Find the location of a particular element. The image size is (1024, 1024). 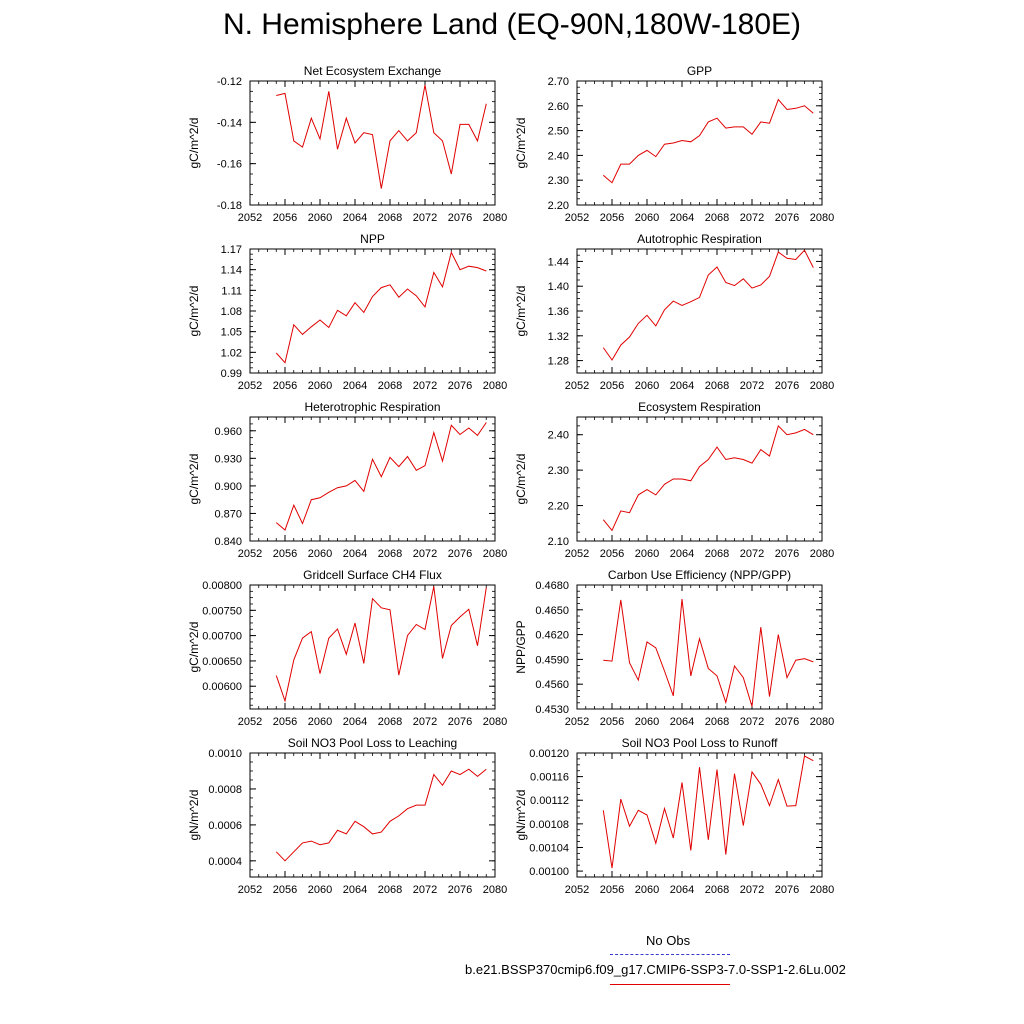

y-tick-label: 0.00650 is located at coordinates (222, 662).